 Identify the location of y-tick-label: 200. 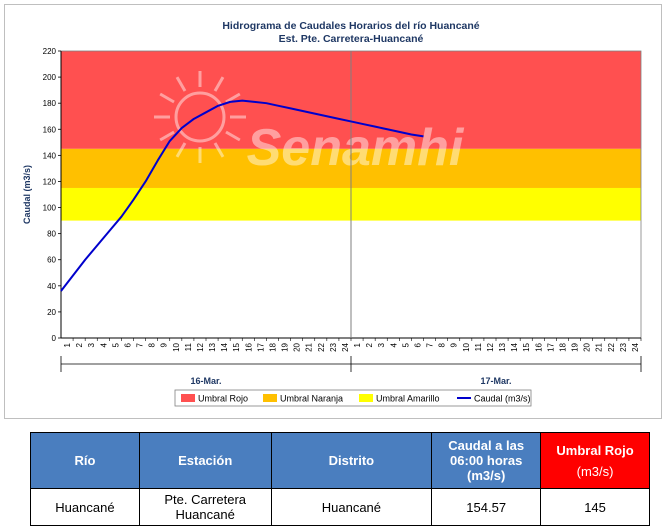
(50, 77).